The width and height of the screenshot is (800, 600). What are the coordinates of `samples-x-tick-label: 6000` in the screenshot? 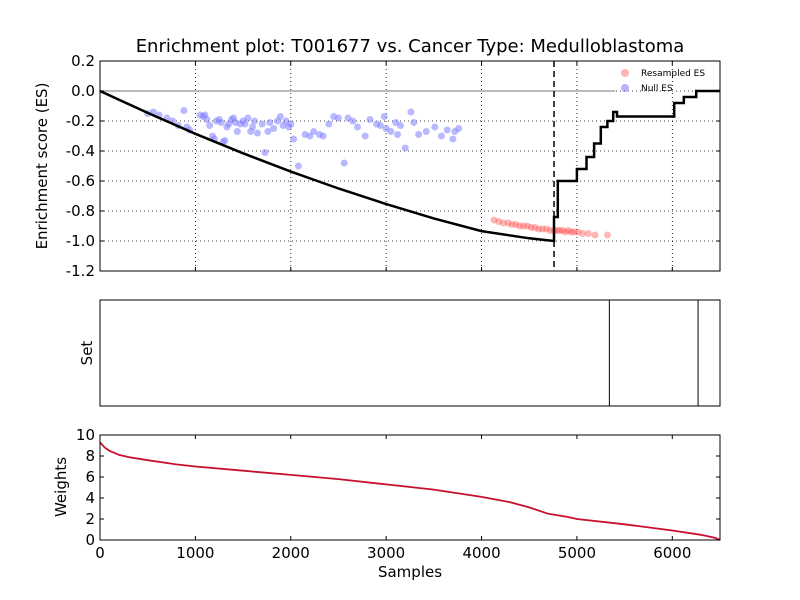 It's located at (672, 553).